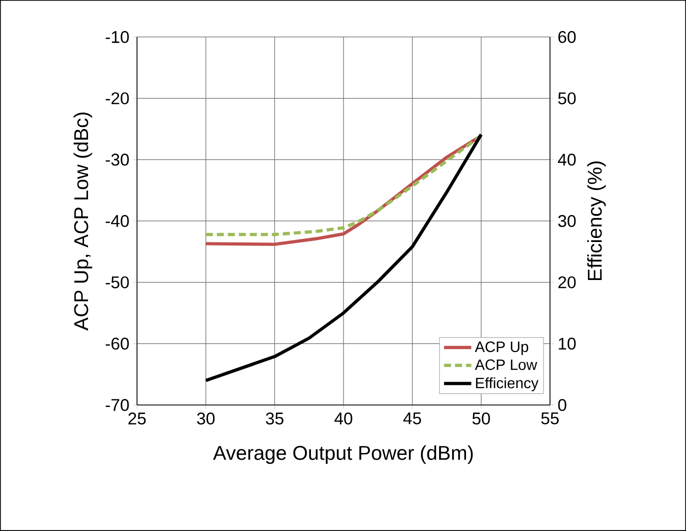  What do you see at coordinates (507, 384) in the screenshot?
I see `legend-label: Efficiency` at bounding box center [507, 384].